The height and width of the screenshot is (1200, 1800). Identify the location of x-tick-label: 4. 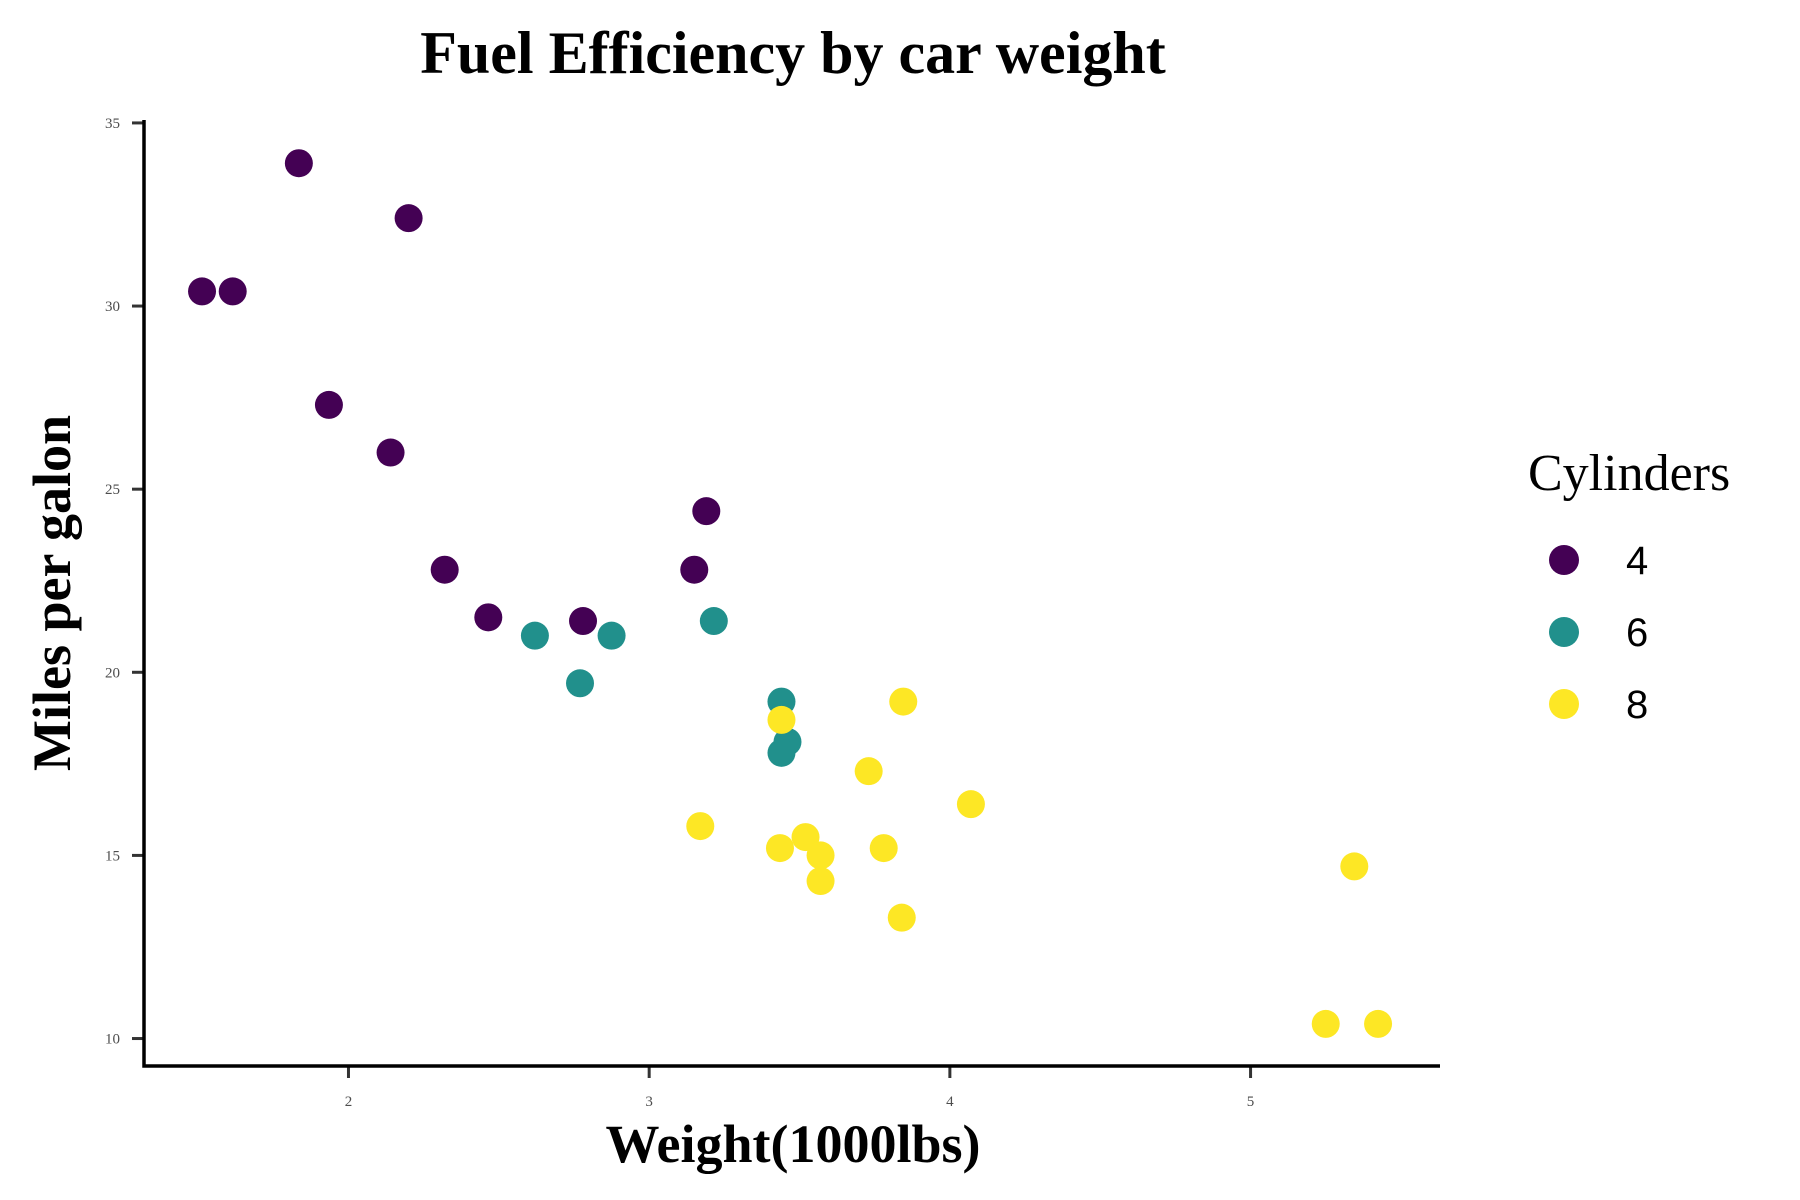
(950, 1102).